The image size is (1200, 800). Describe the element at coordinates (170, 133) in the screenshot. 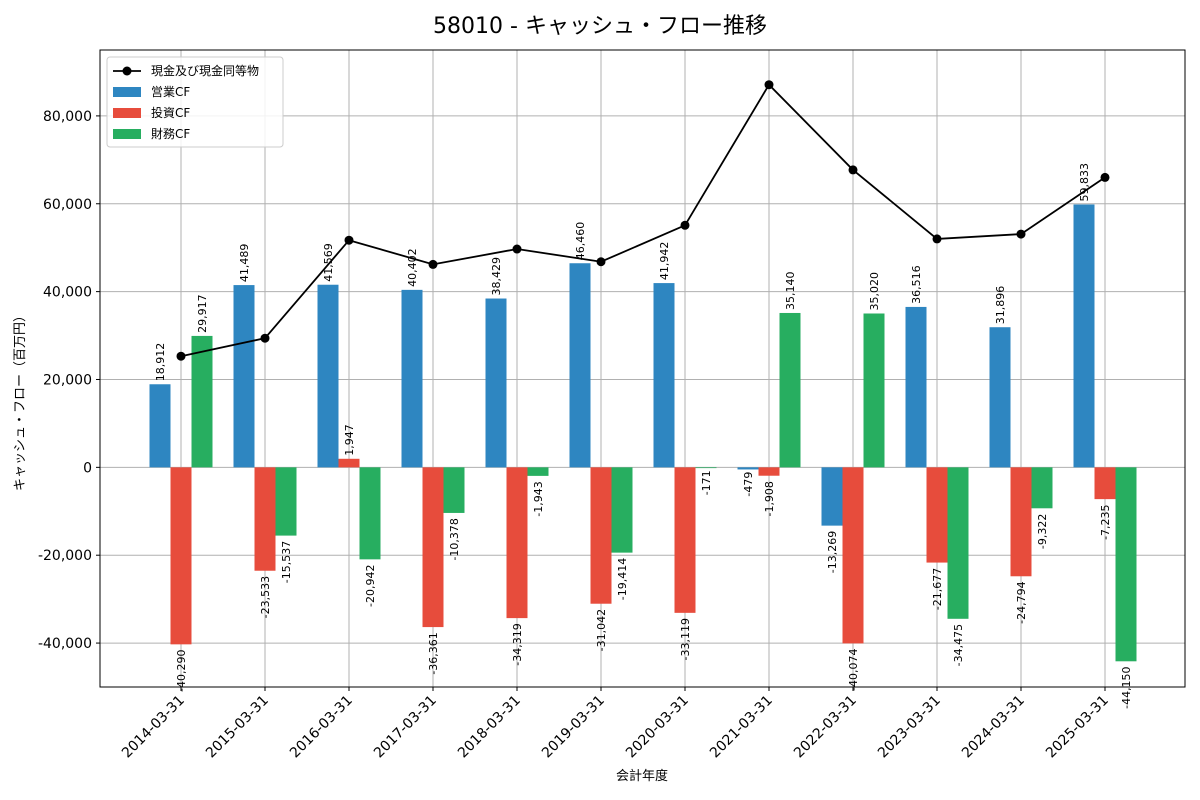

I see `legend-label: 財務CF` at that location.